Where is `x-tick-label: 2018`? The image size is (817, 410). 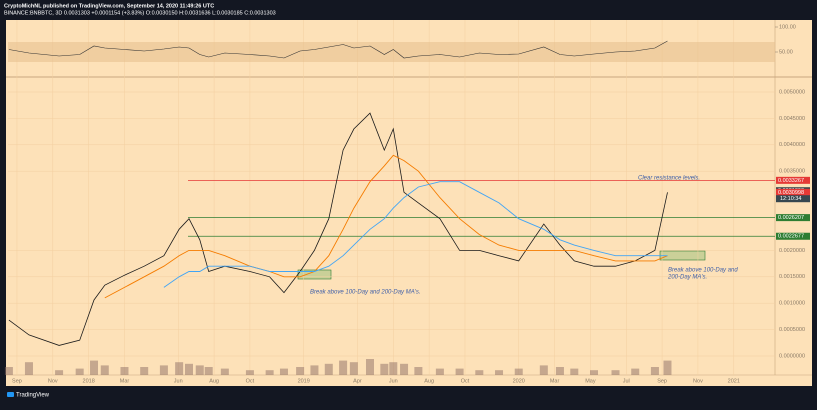 x-tick-label: 2018 is located at coordinates (89, 381).